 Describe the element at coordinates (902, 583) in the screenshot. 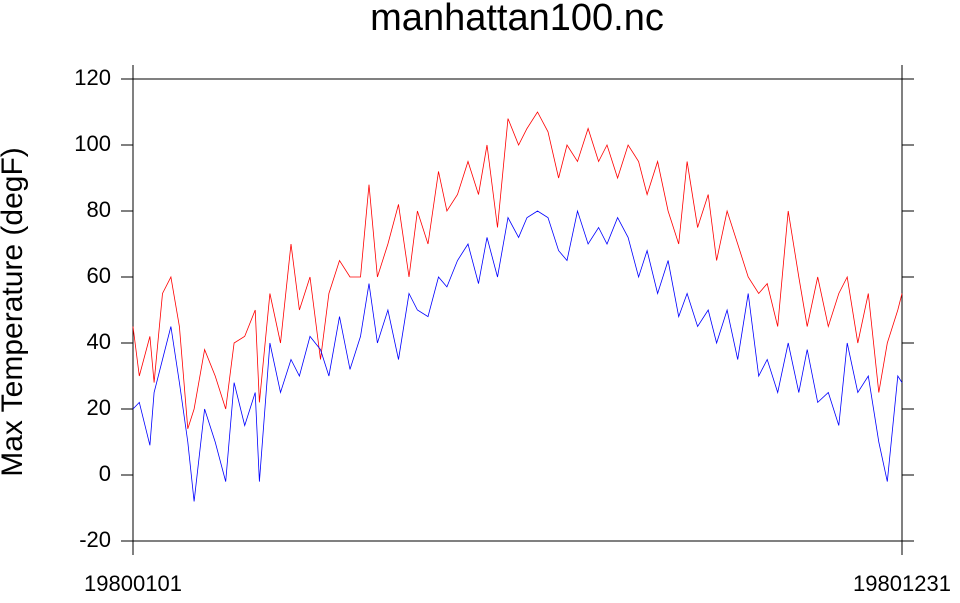

I see `x-tick-label: 19801231` at that location.